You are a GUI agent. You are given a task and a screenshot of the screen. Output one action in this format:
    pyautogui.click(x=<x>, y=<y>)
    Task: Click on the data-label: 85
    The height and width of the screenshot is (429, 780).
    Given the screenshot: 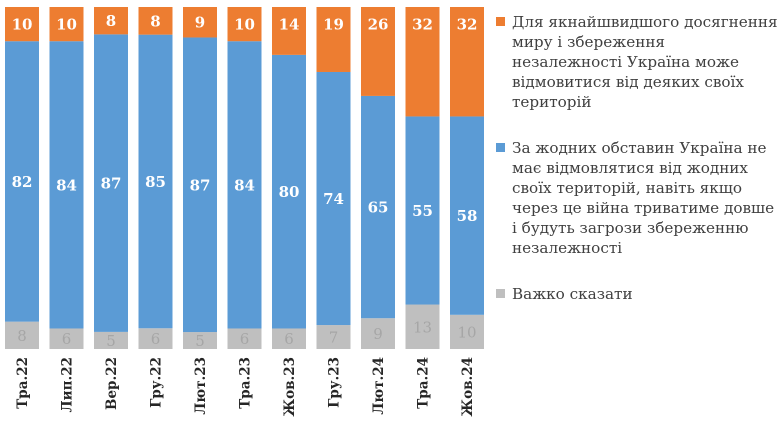 What is the action you would take?
    pyautogui.click(x=155, y=182)
    